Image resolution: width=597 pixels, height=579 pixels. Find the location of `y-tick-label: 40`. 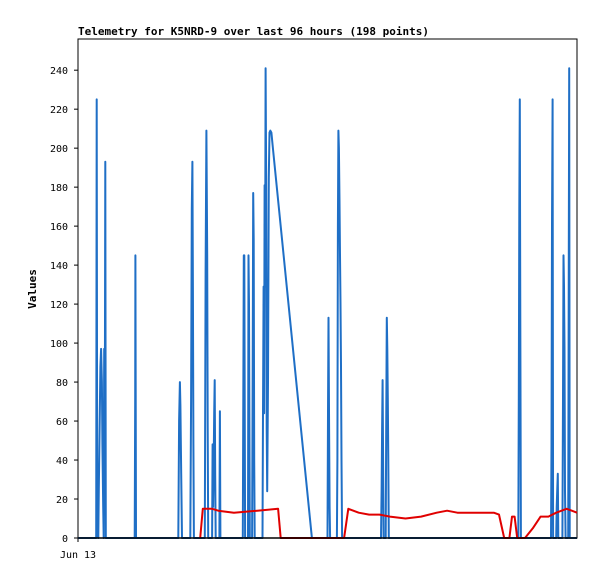

y-tick-label: 40 is located at coordinates (62, 461).